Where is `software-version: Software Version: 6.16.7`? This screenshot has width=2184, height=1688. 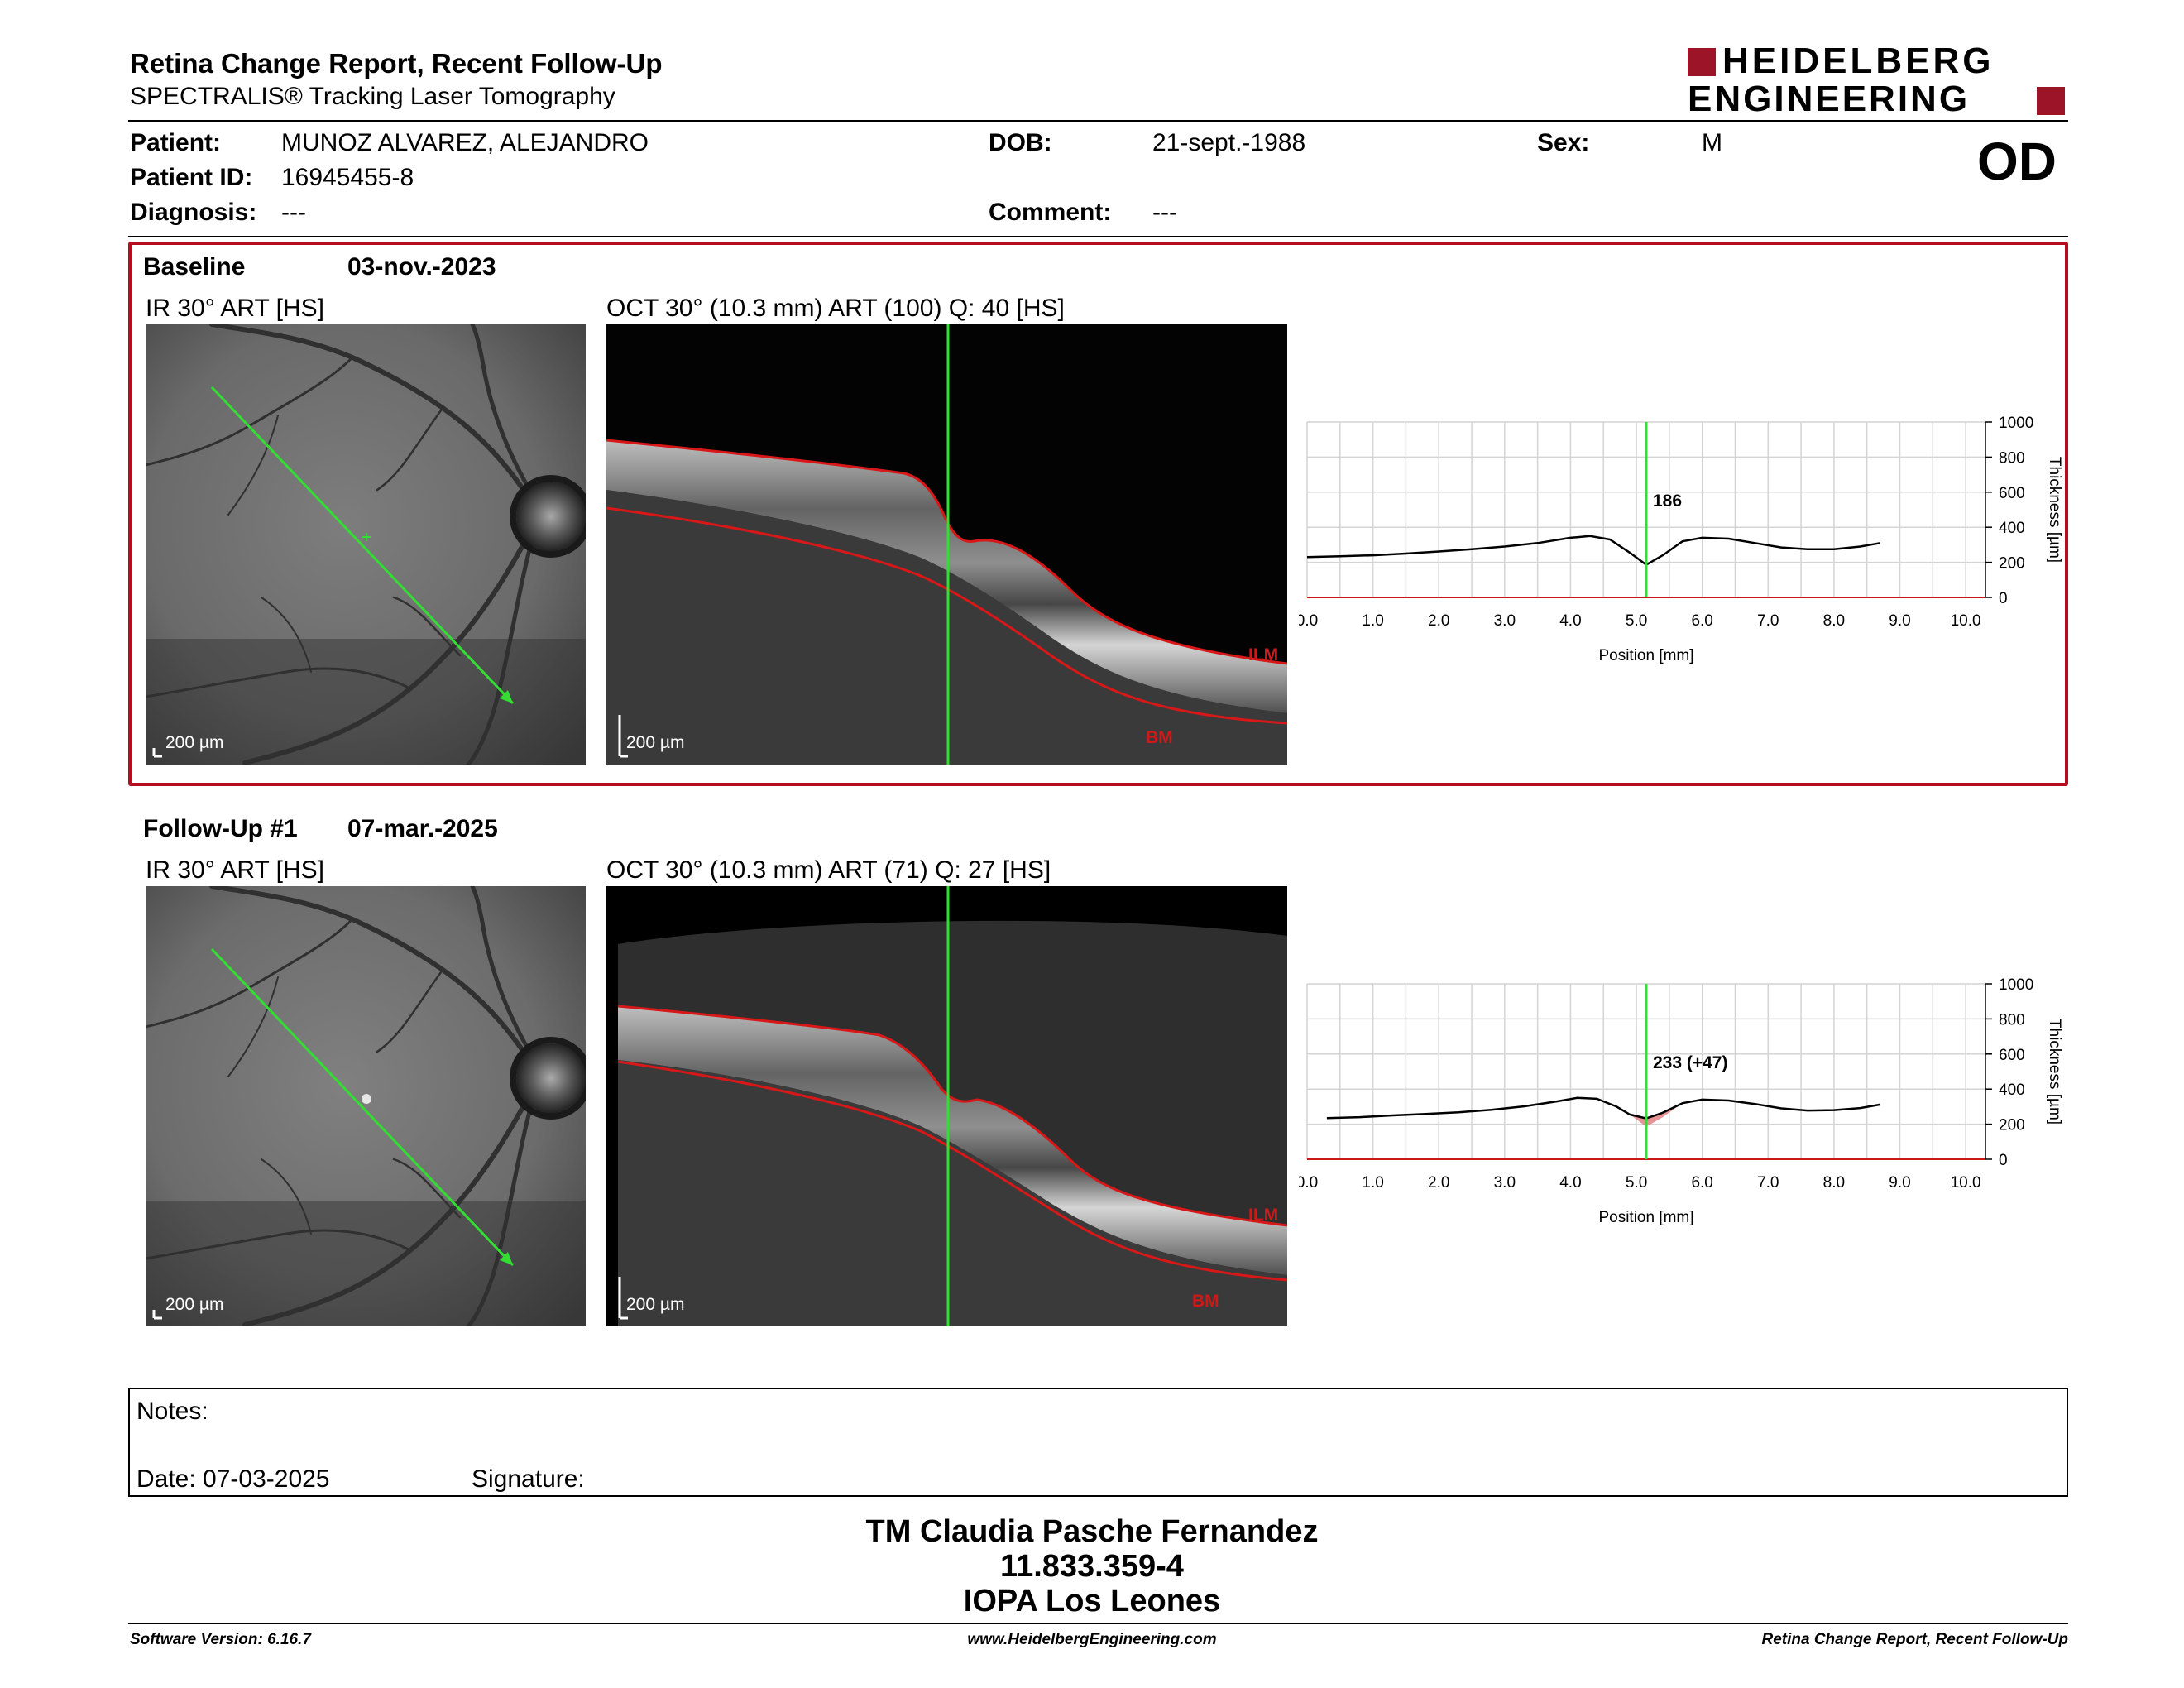 software-version: Software Version: 6.16.7 is located at coordinates (220, 1639).